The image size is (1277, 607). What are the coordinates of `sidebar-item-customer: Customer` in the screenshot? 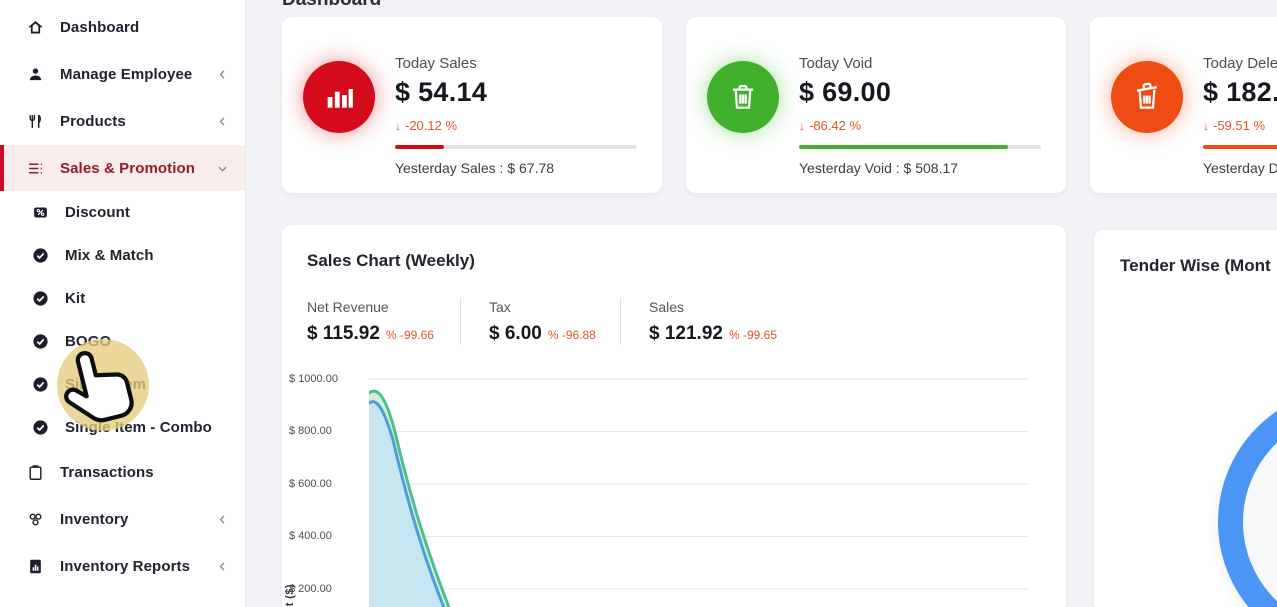 It's located at (122, 598).